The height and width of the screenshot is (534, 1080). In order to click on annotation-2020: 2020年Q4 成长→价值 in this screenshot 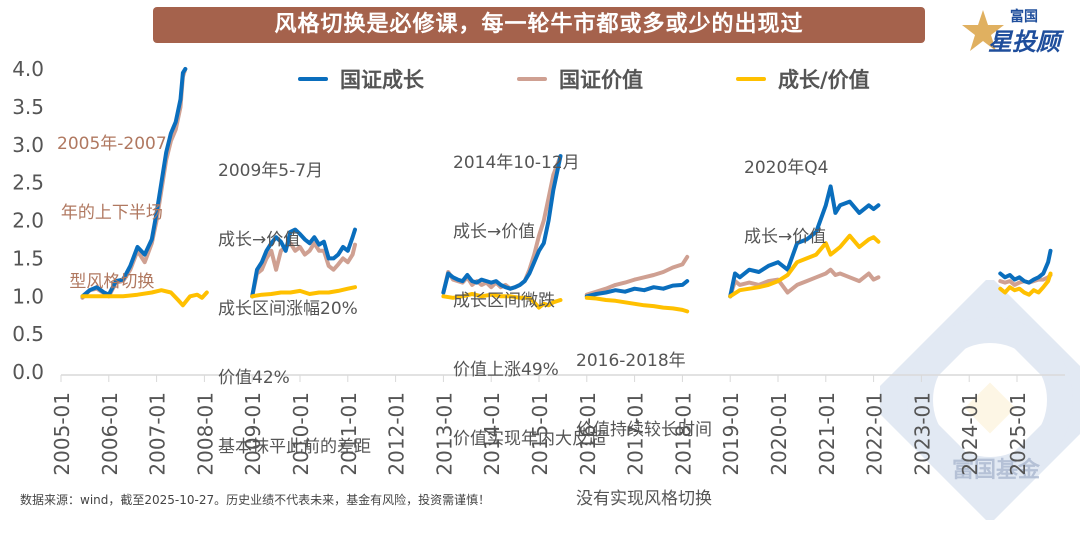, I will do `click(786, 191)`.